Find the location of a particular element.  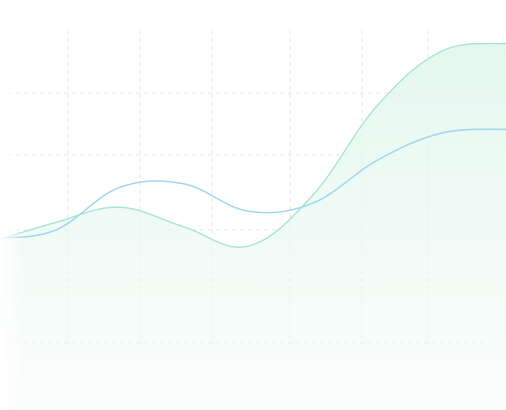

top-fade-overlay is located at coordinates (253, 20).